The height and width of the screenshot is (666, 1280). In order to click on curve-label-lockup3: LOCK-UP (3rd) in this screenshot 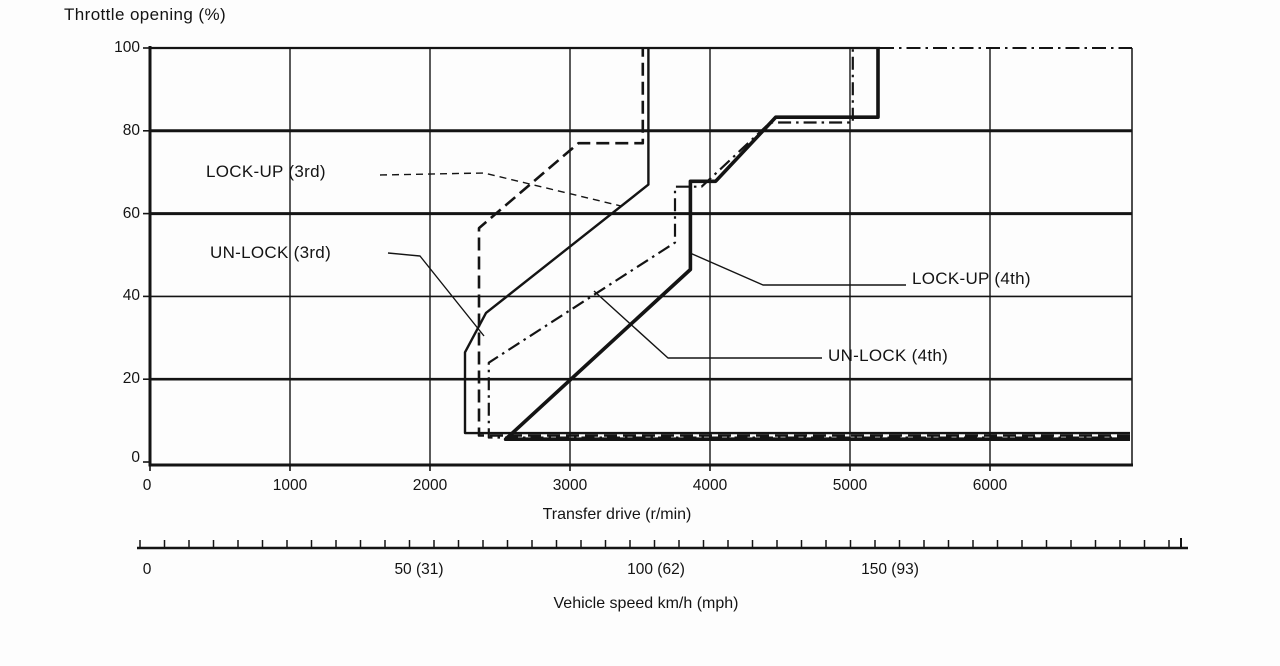, I will do `click(266, 171)`.